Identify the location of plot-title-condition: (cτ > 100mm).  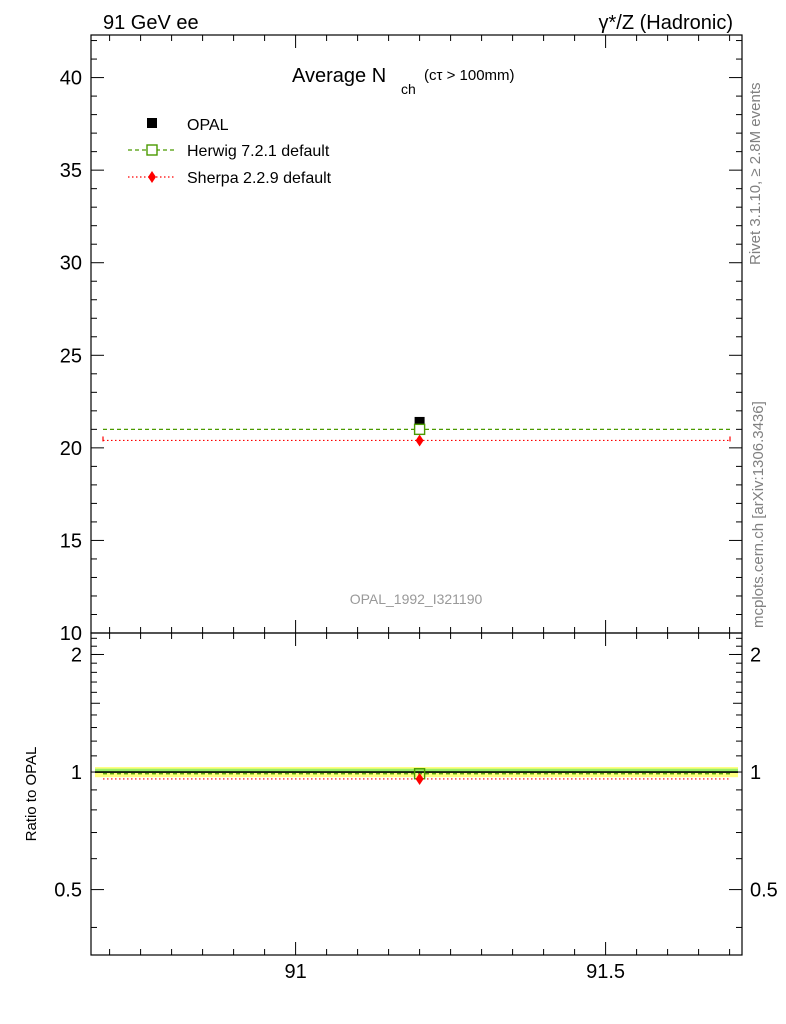
(469, 75).